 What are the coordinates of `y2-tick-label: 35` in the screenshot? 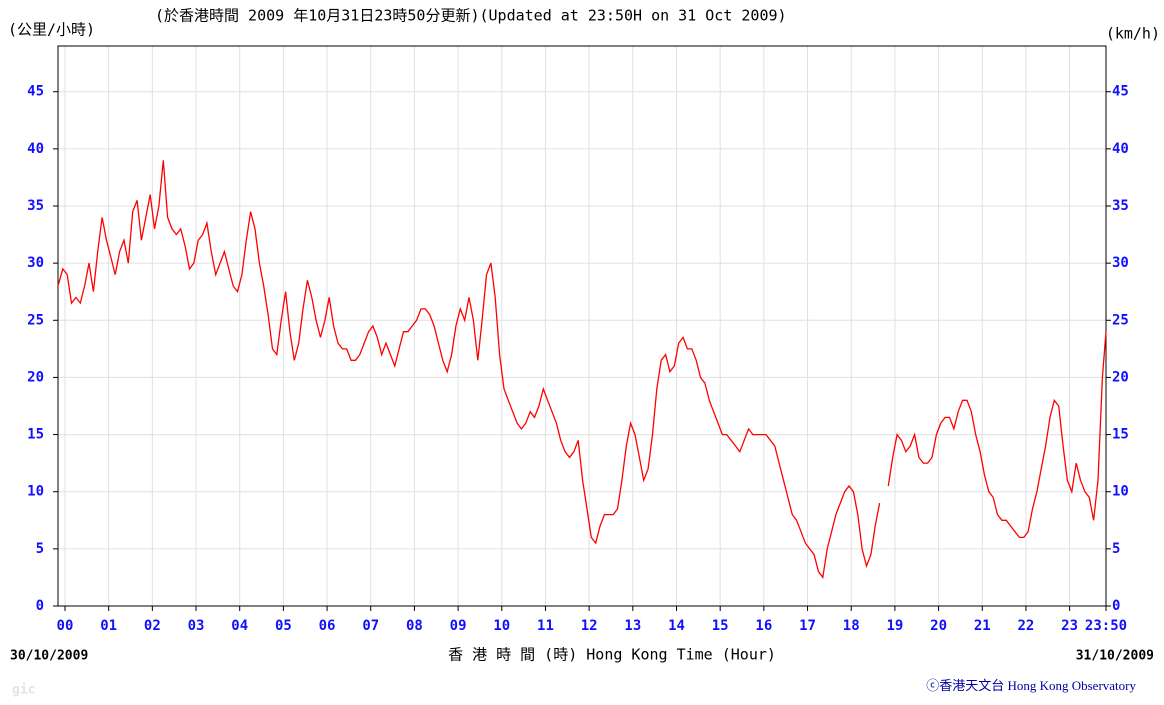 It's located at (1120, 206).